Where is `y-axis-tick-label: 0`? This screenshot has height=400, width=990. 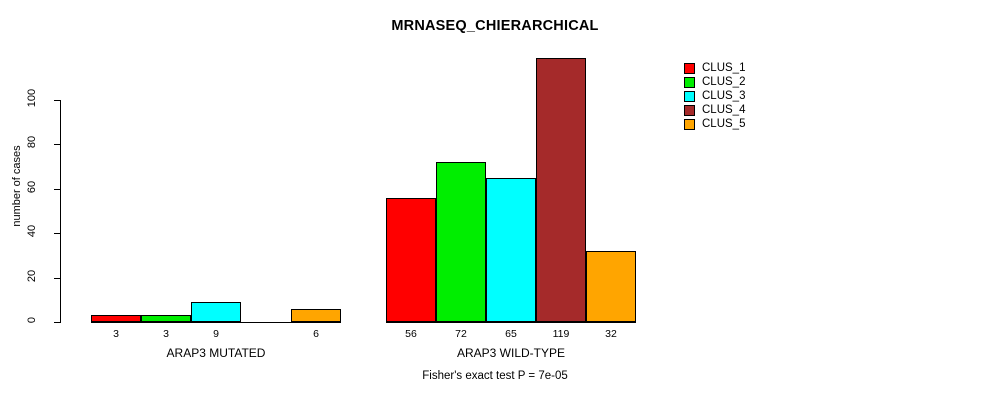
y-axis-tick-label: 0 is located at coordinates (32, 320).